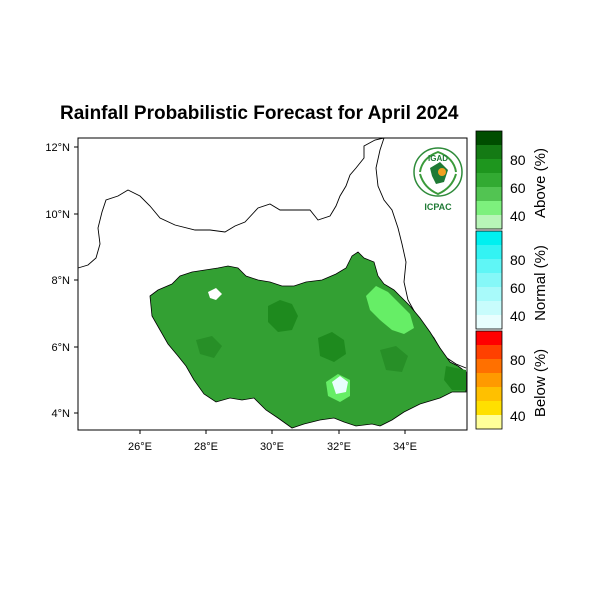 The image size is (600, 600). I want to click on logo-bottom-text: ICPAC, so click(438, 207).